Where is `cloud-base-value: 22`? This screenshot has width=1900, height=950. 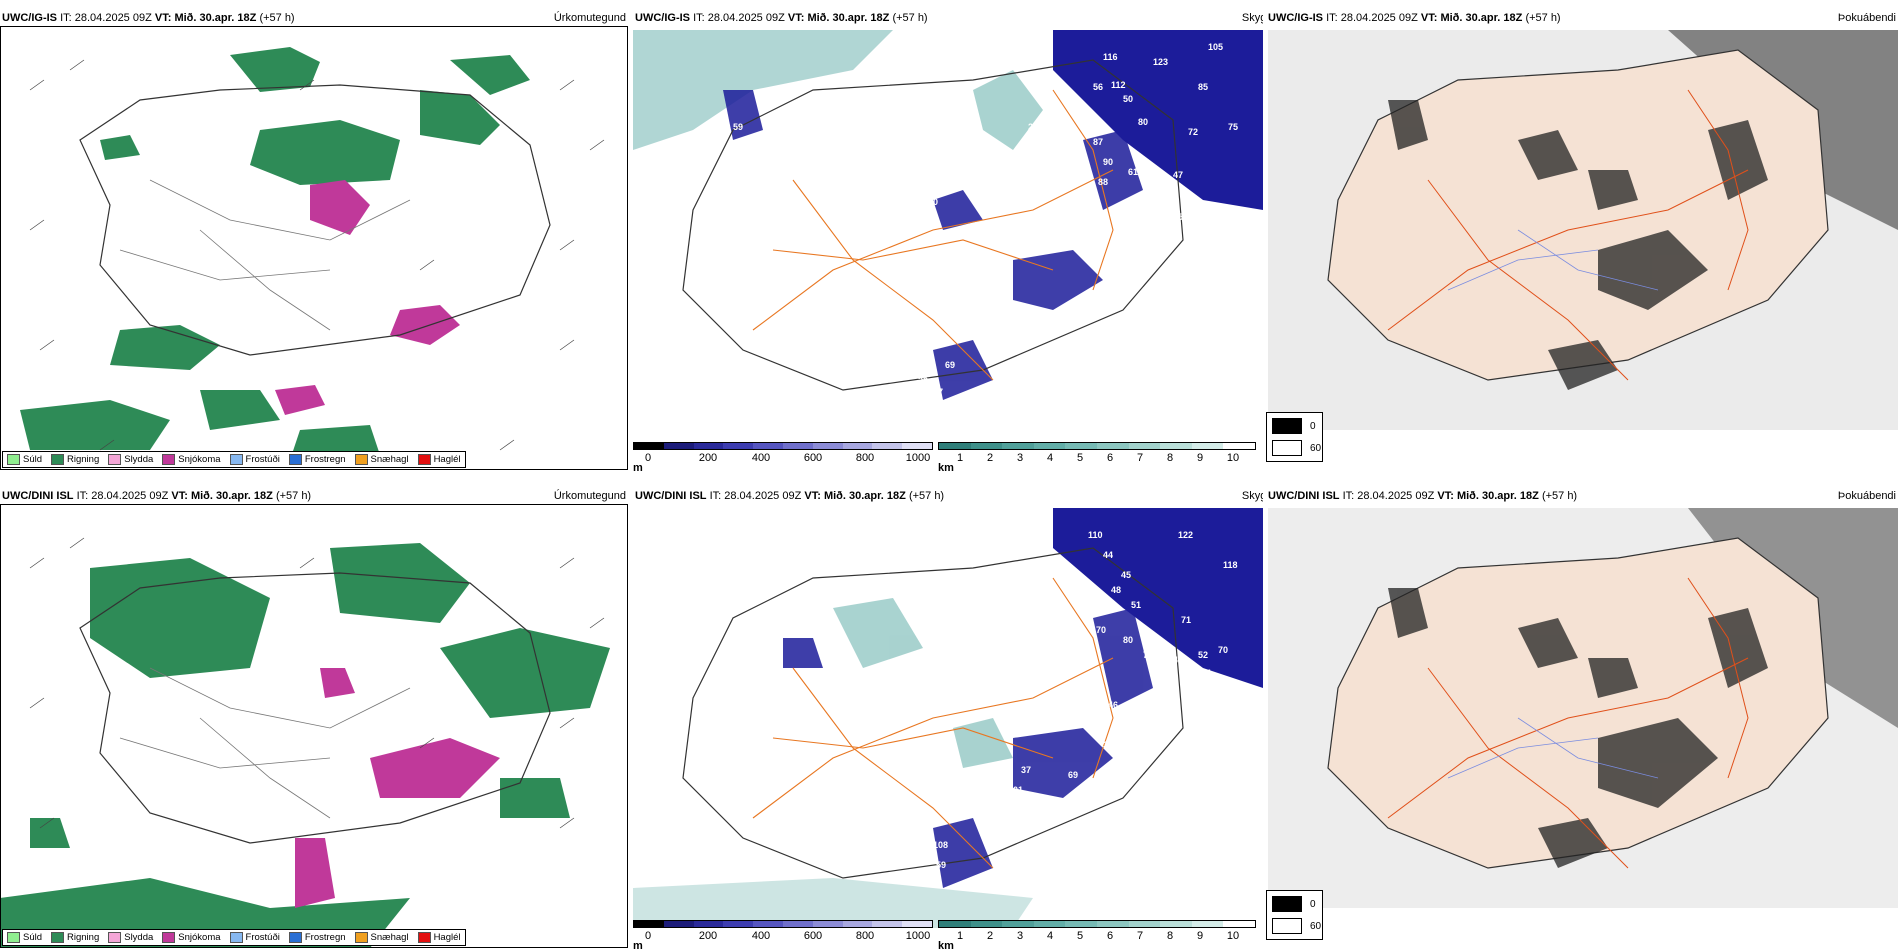
cloud-base-value: 22 is located at coordinates (1033, 127).